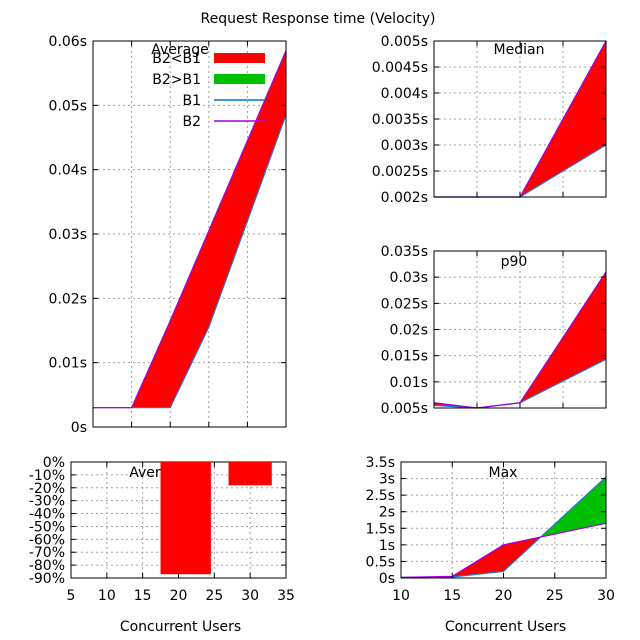 The width and height of the screenshot is (640, 640). I want to click on y-tick-label: 0.04s, so click(68, 171).